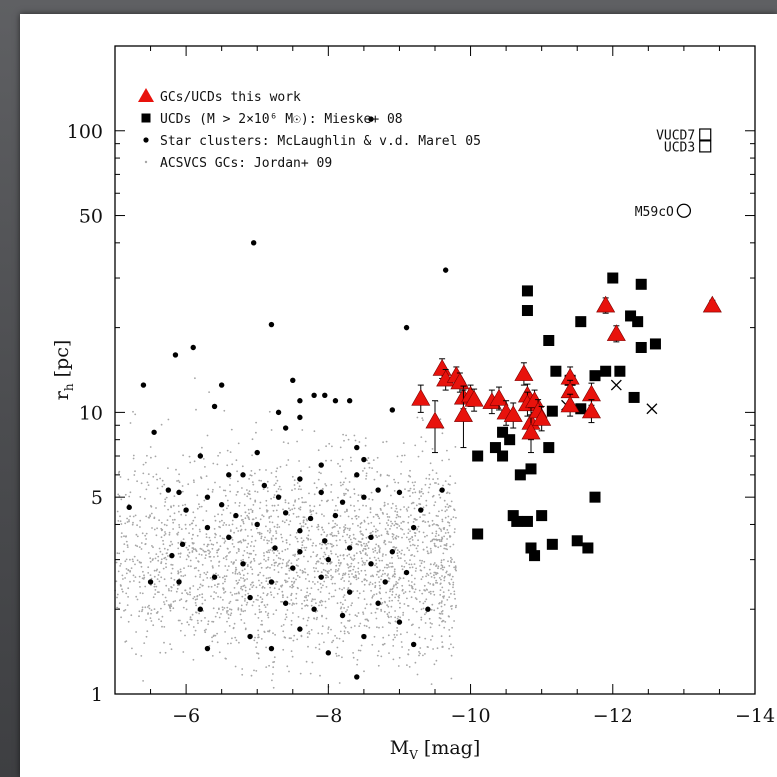 The width and height of the screenshot is (777, 777). Describe the element at coordinates (471, 716) in the screenshot. I see `x-tick-label: −10` at that location.